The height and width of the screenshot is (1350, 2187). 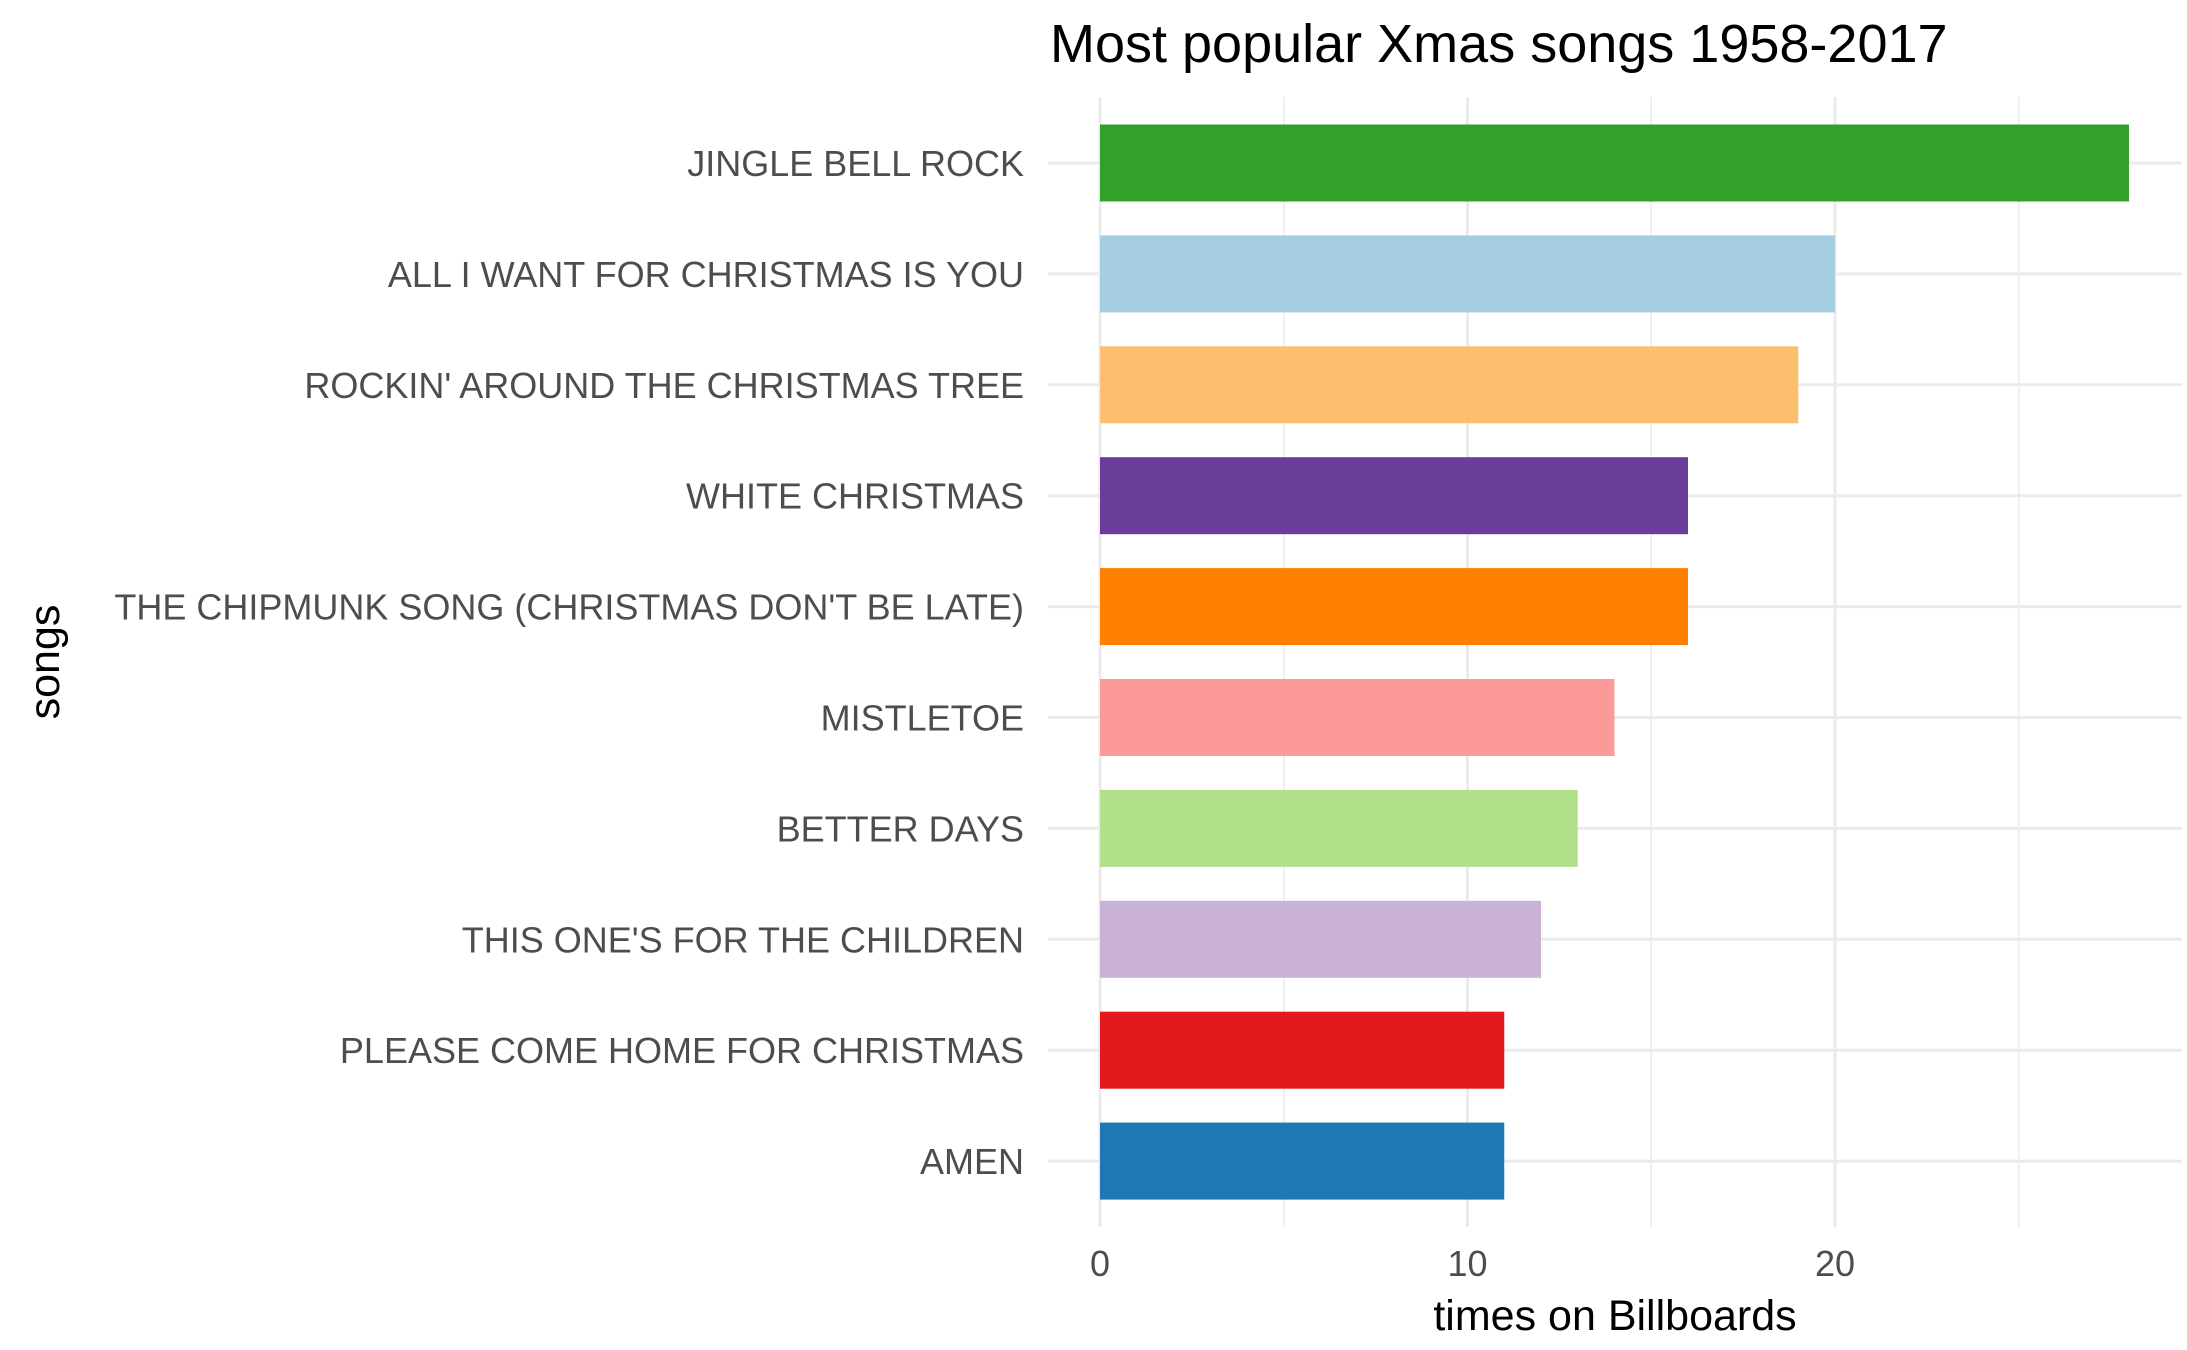 I want to click on y-tick-label: PLEASE COME HOME FOR CHRISTMAS, so click(x=682, y=1050).